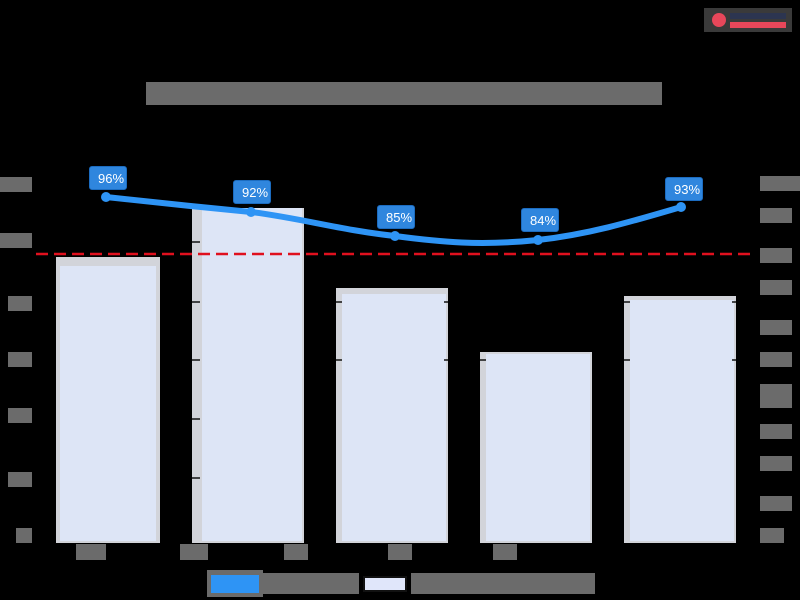  Describe the element at coordinates (540, 220) in the screenshot. I see `data-label: 84%` at that location.